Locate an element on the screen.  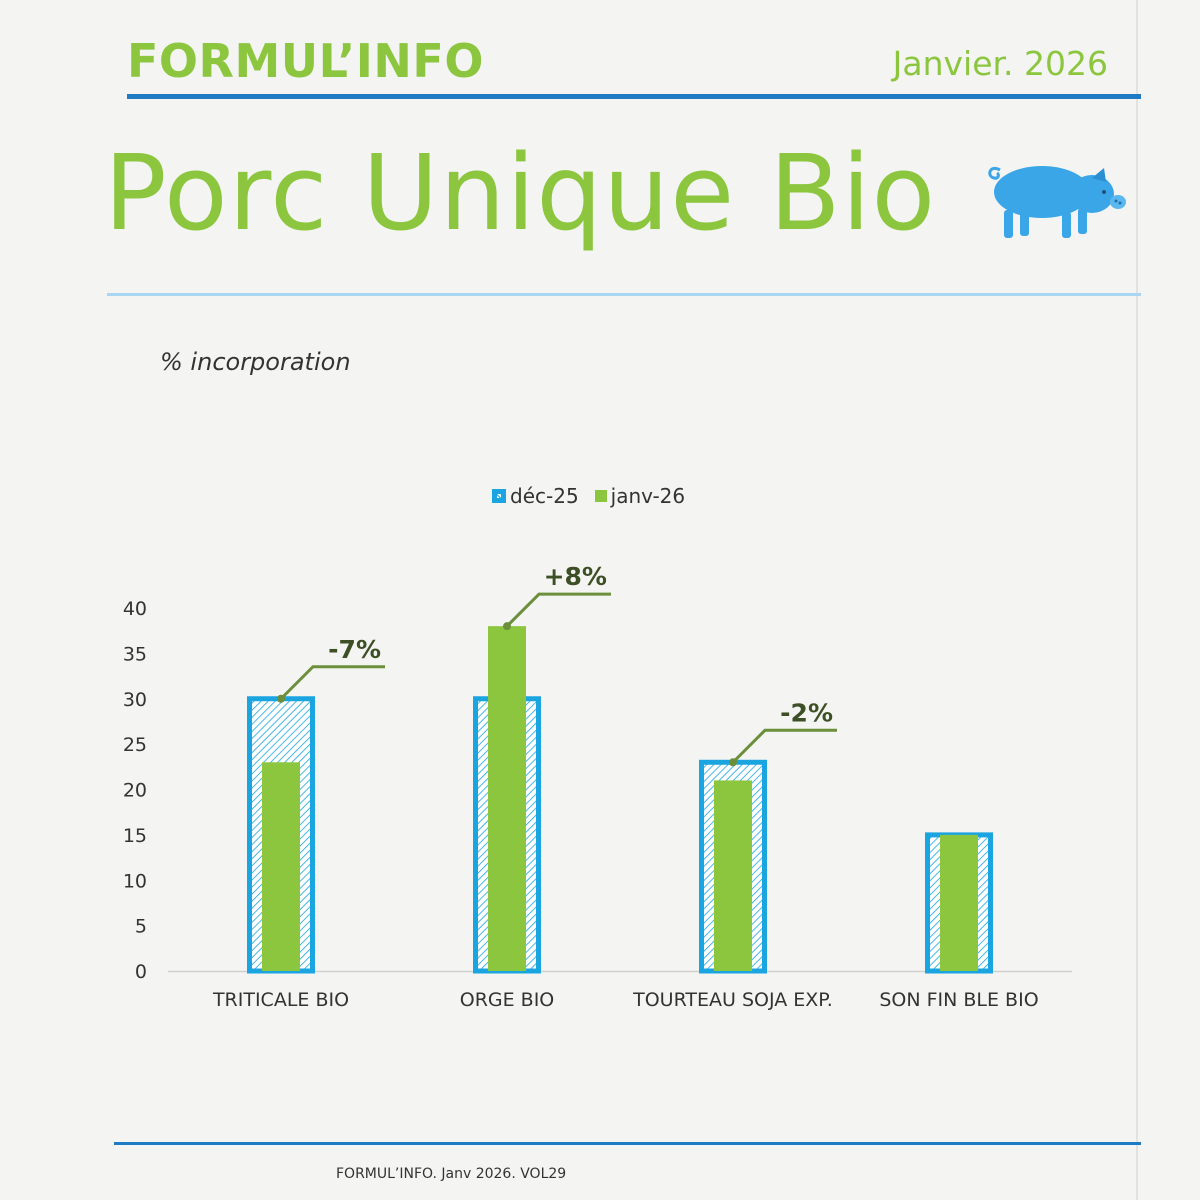
y-tick-label: 5 is located at coordinates (141, 927).